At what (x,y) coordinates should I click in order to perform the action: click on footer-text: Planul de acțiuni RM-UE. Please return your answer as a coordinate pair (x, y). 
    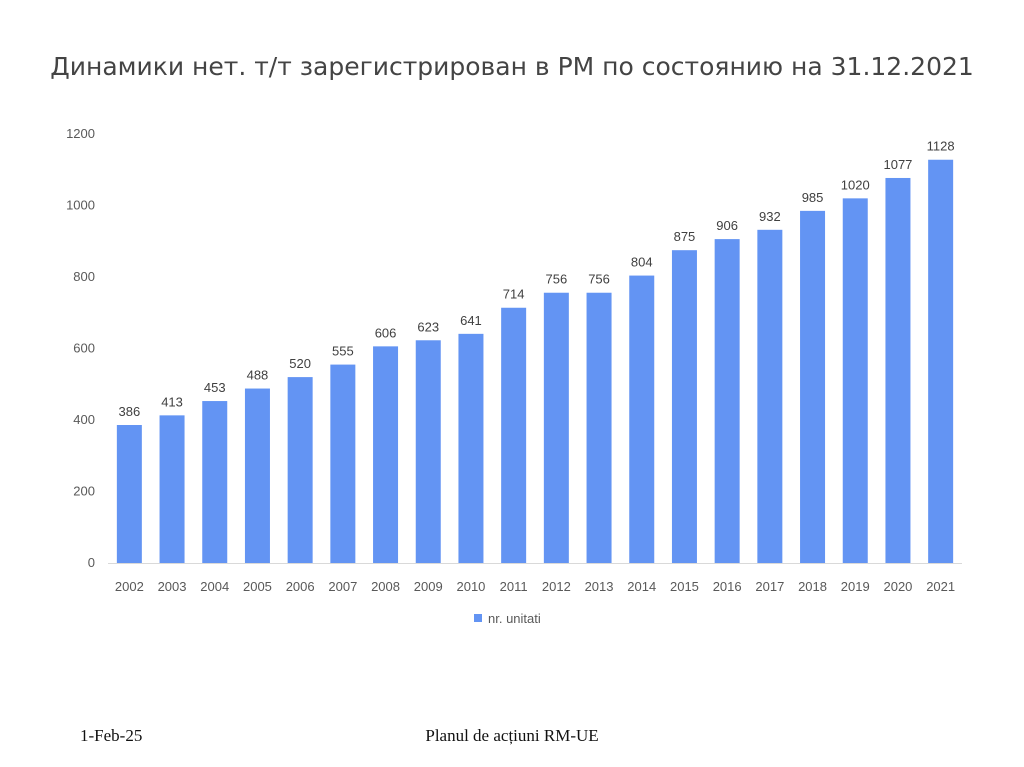
    Looking at the image, I should click on (512, 735).